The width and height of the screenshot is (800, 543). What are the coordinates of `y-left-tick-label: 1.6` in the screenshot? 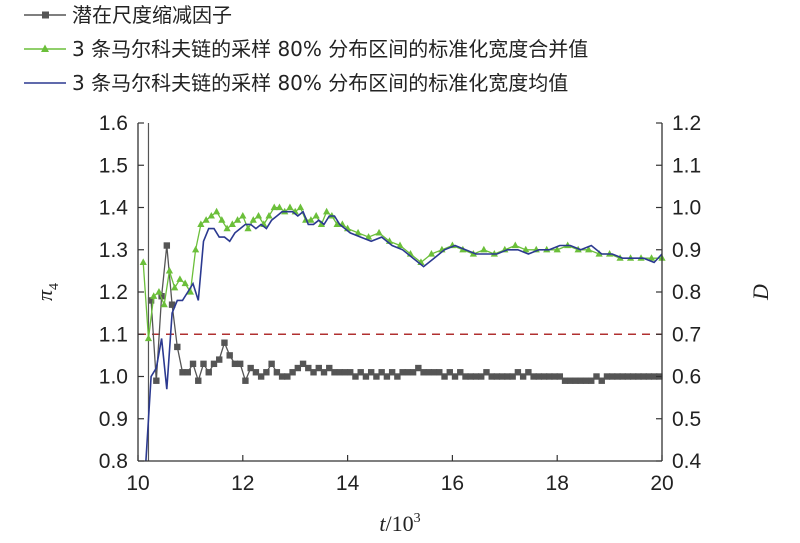 It's located at (113, 123).